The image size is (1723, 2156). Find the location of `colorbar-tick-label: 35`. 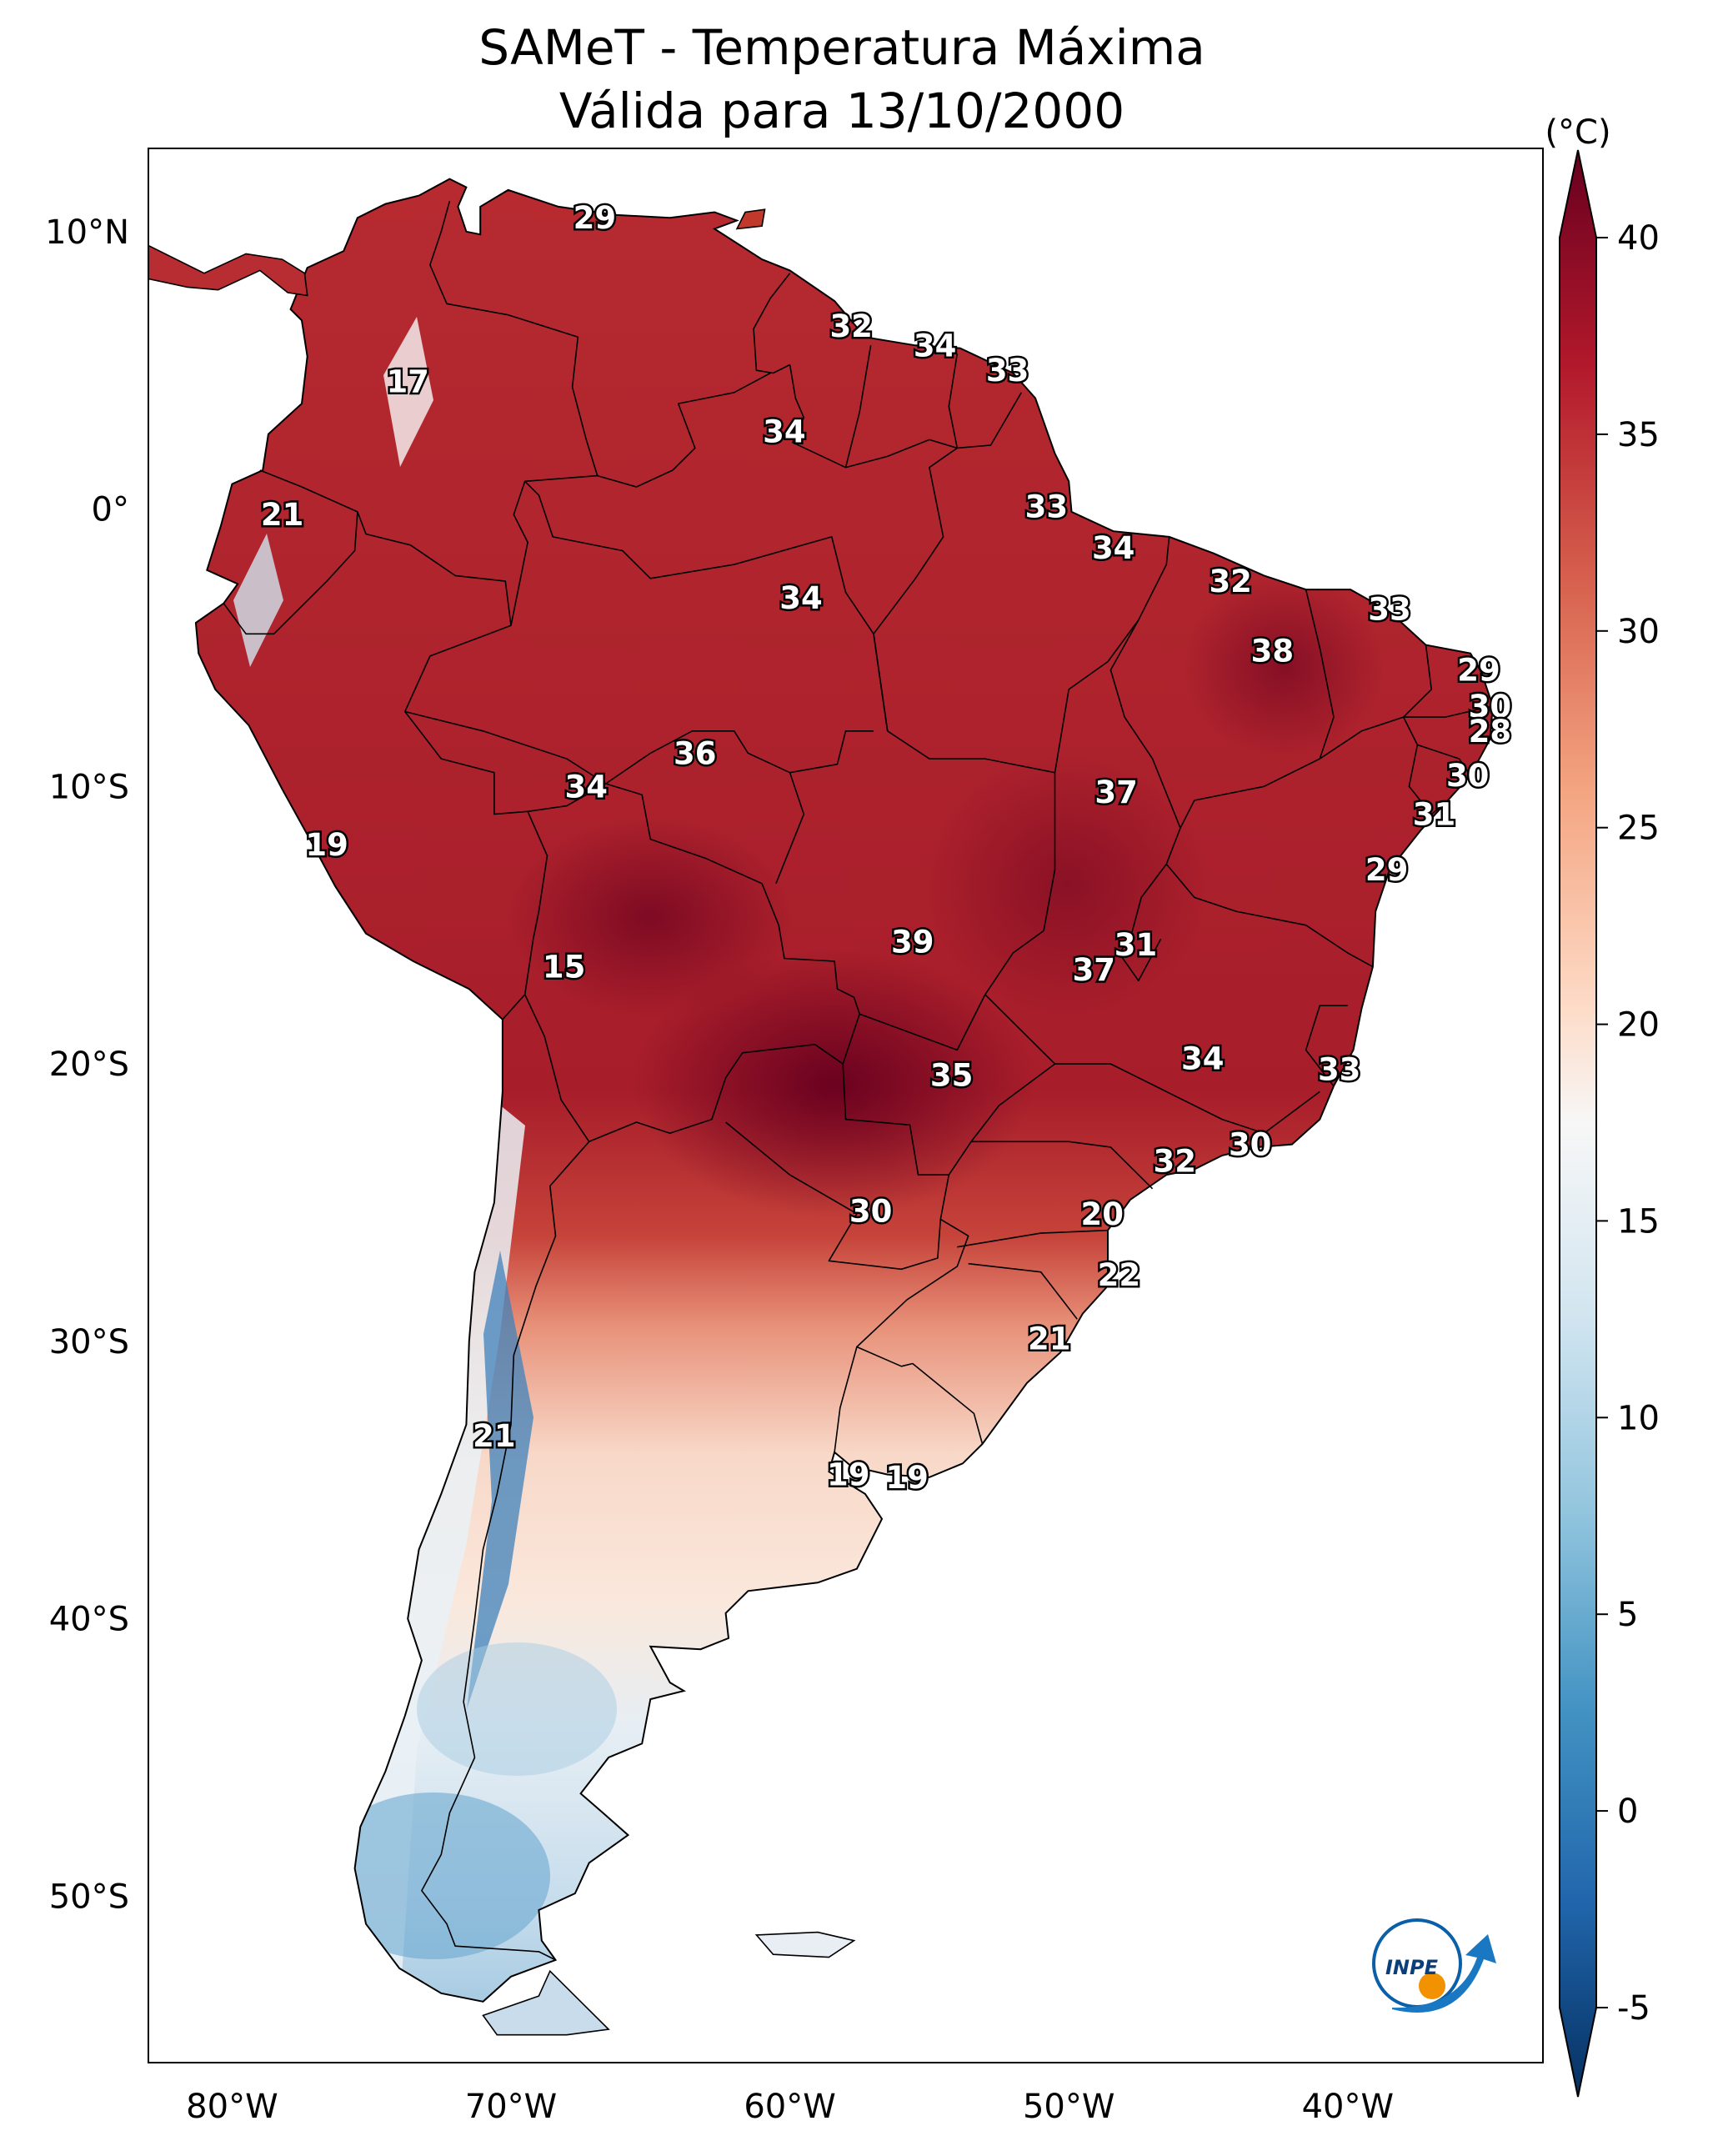

colorbar-tick-label: 35 is located at coordinates (1638, 435).